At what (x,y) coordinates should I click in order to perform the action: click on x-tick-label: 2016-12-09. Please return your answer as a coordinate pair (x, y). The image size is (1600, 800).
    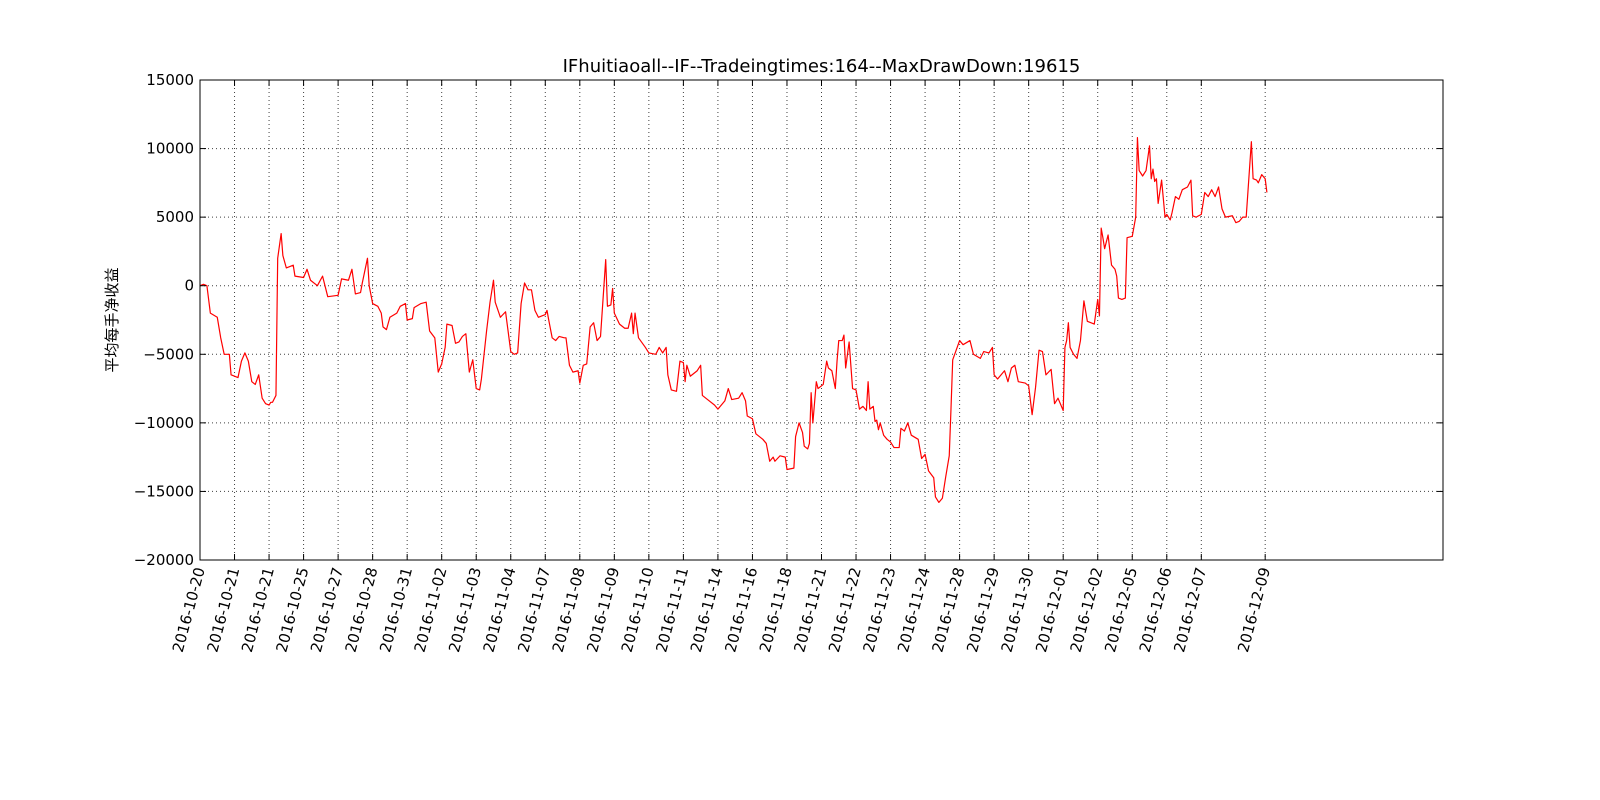
    Looking at the image, I should click on (1254, 609).